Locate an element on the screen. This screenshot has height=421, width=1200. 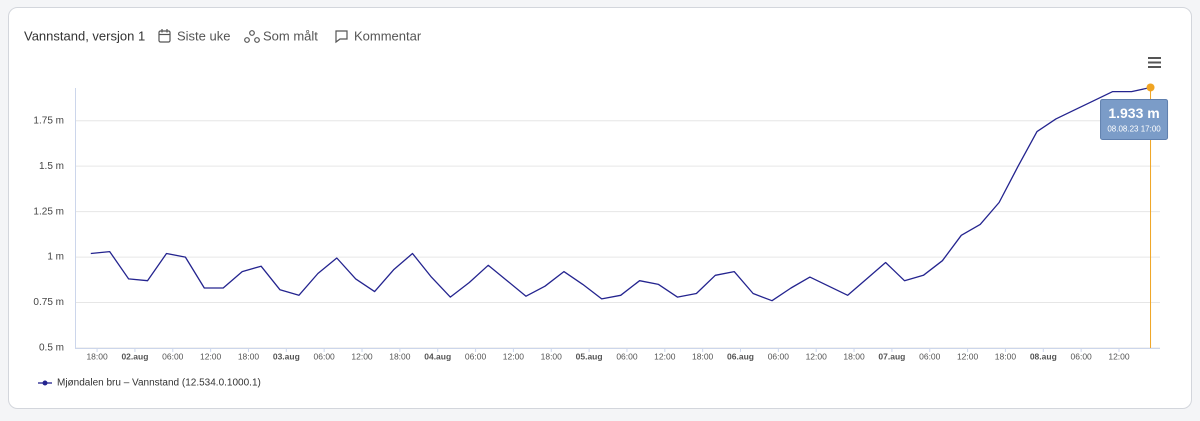
y-tick-label: 0.75 m is located at coordinates (48, 302).